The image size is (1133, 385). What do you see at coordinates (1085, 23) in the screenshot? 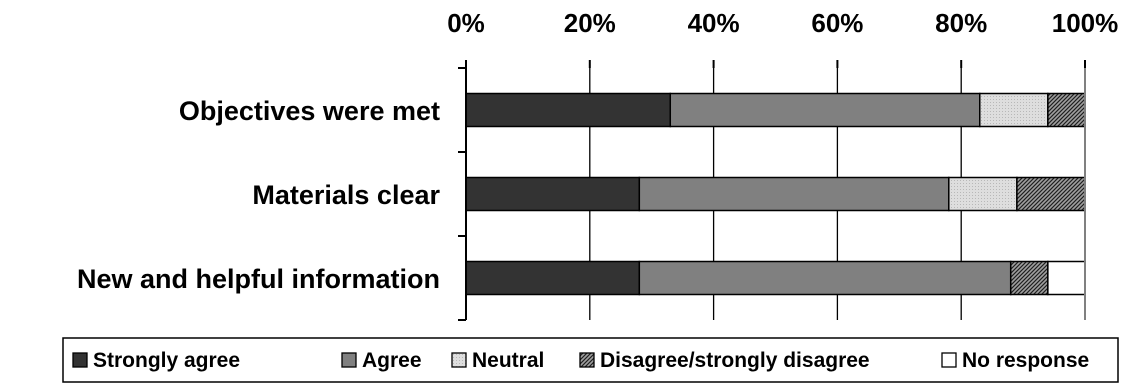
I see `x-tick-label: 100%` at bounding box center [1085, 23].